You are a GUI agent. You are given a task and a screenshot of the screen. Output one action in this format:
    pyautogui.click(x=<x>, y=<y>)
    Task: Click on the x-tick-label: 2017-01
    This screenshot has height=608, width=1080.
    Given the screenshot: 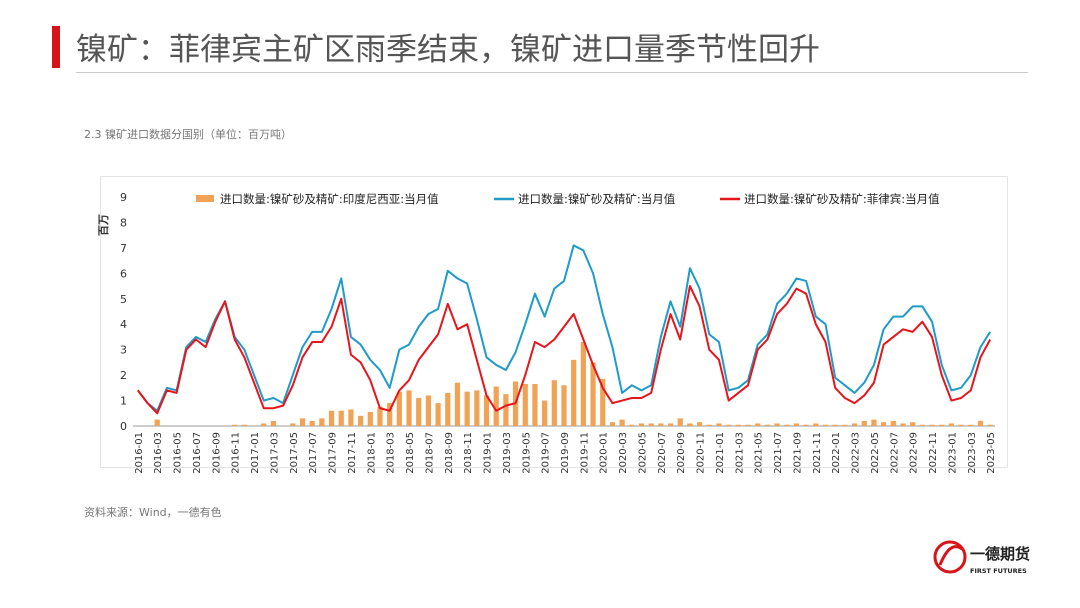 What is the action you would take?
    pyautogui.click(x=255, y=453)
    